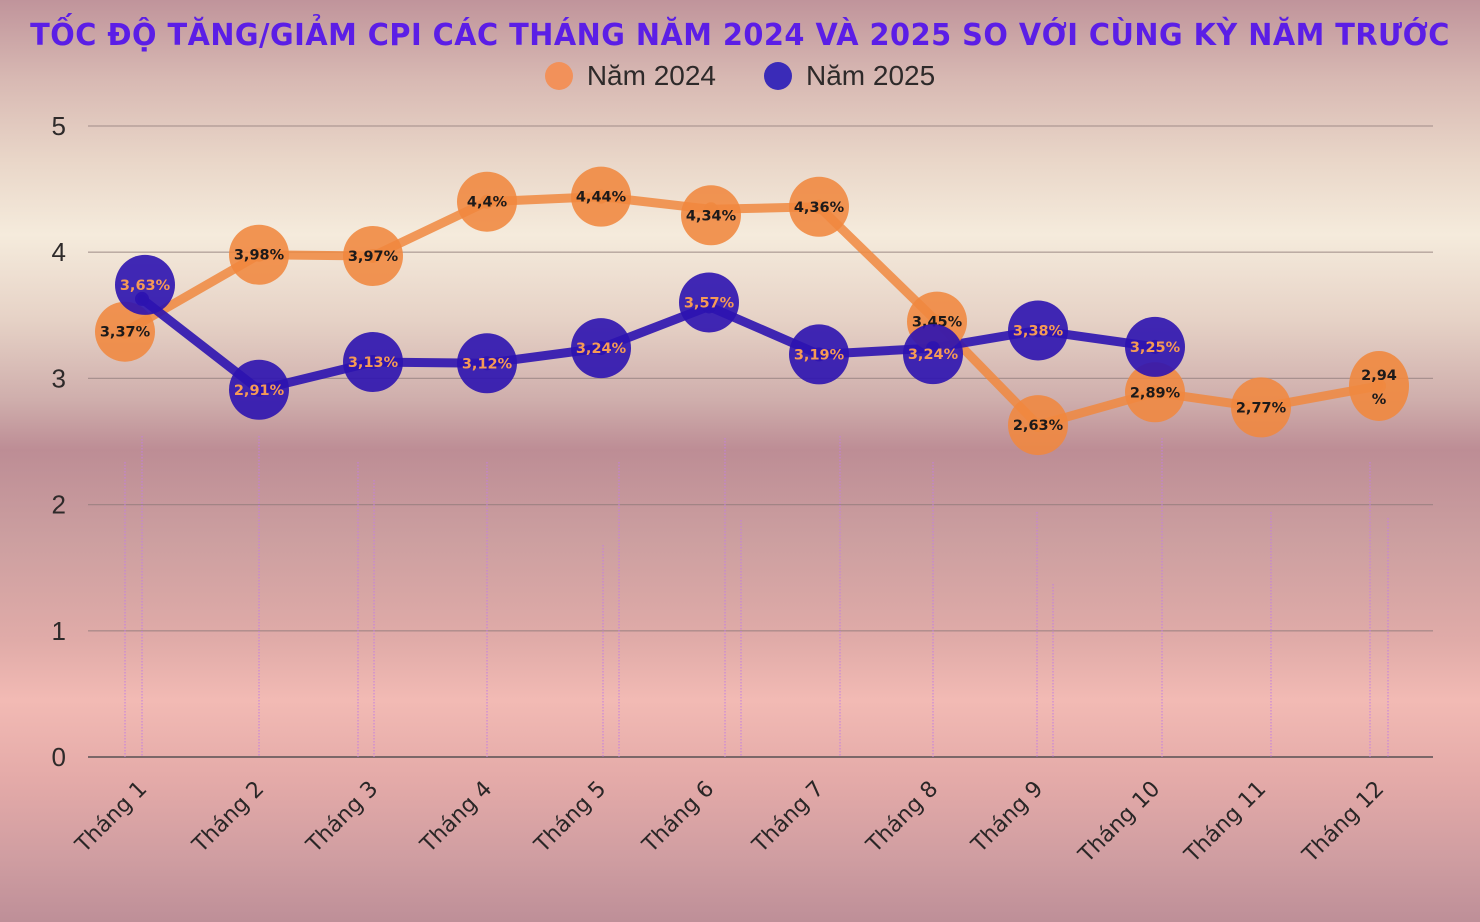 This screenshot has width=1480, height=922. I want to click on x-tick-label: Tháng 11, so click(1225, 823).